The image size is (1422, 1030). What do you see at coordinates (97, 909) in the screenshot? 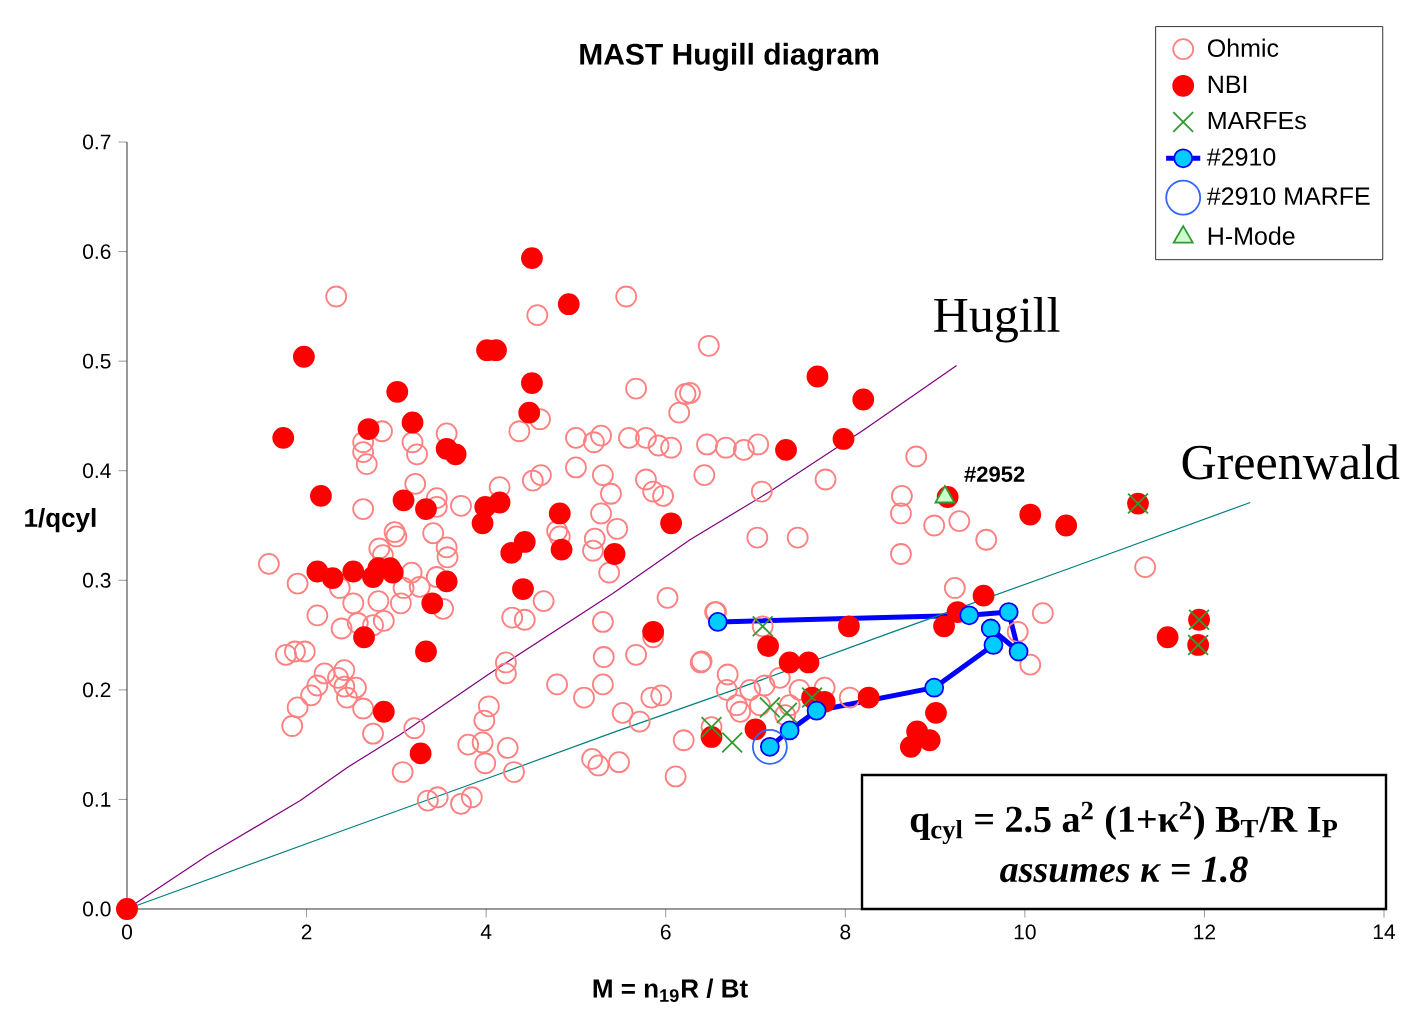
I see `y-tick-label: 0.0` at bounding box center [97, 909].